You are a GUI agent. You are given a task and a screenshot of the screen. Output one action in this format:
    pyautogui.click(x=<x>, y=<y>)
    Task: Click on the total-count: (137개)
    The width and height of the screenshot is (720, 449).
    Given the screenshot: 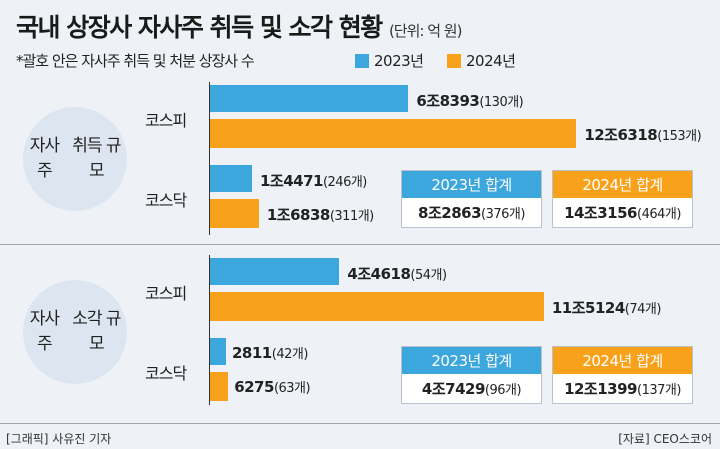 What is the action you would take?
    pyautogui.click(x=659, y=390)
    